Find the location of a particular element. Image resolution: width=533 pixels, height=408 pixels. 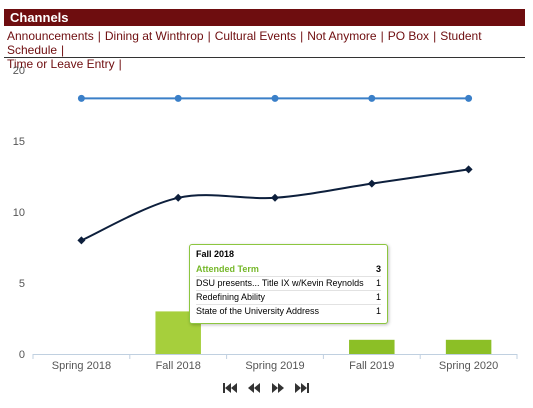

tooltip-row-label: State of the University Address is located at coordinates (258, 311).